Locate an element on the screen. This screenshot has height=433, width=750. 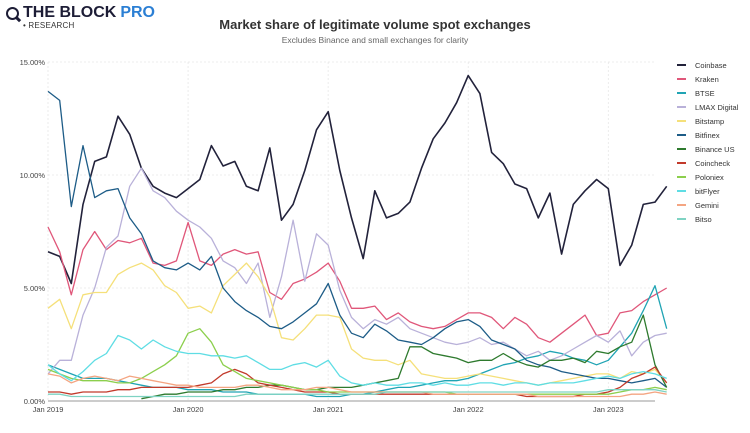
legend-label: Bitstamp is located at coordinates (710, 121).